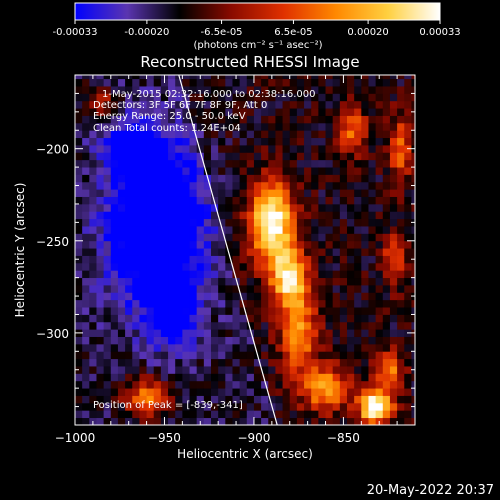 The height and width of the screenshot is (500, 500). What do you see at coordinates (249, 62) in the screenshot?
I see `chart-title: Reconstructed RHESSI Image` at bounding box center [249, 62].